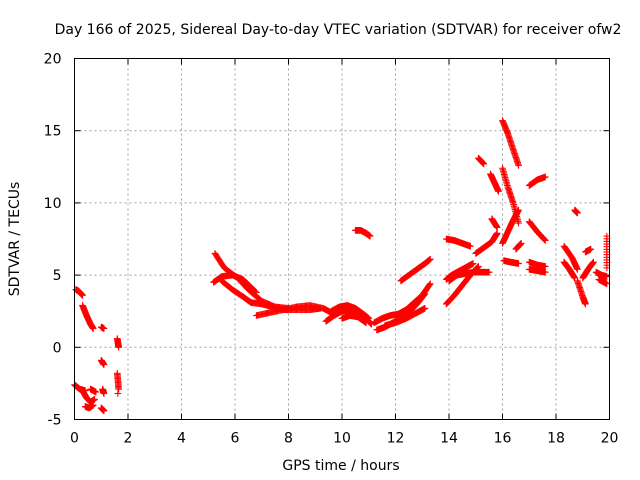 Image resolution: width=640 pixels, height=480 pixels. What do you see at coordinates (396, 439) in the screenshot?
I see `x-tick-label: 12` at bounding box center [396, 439].